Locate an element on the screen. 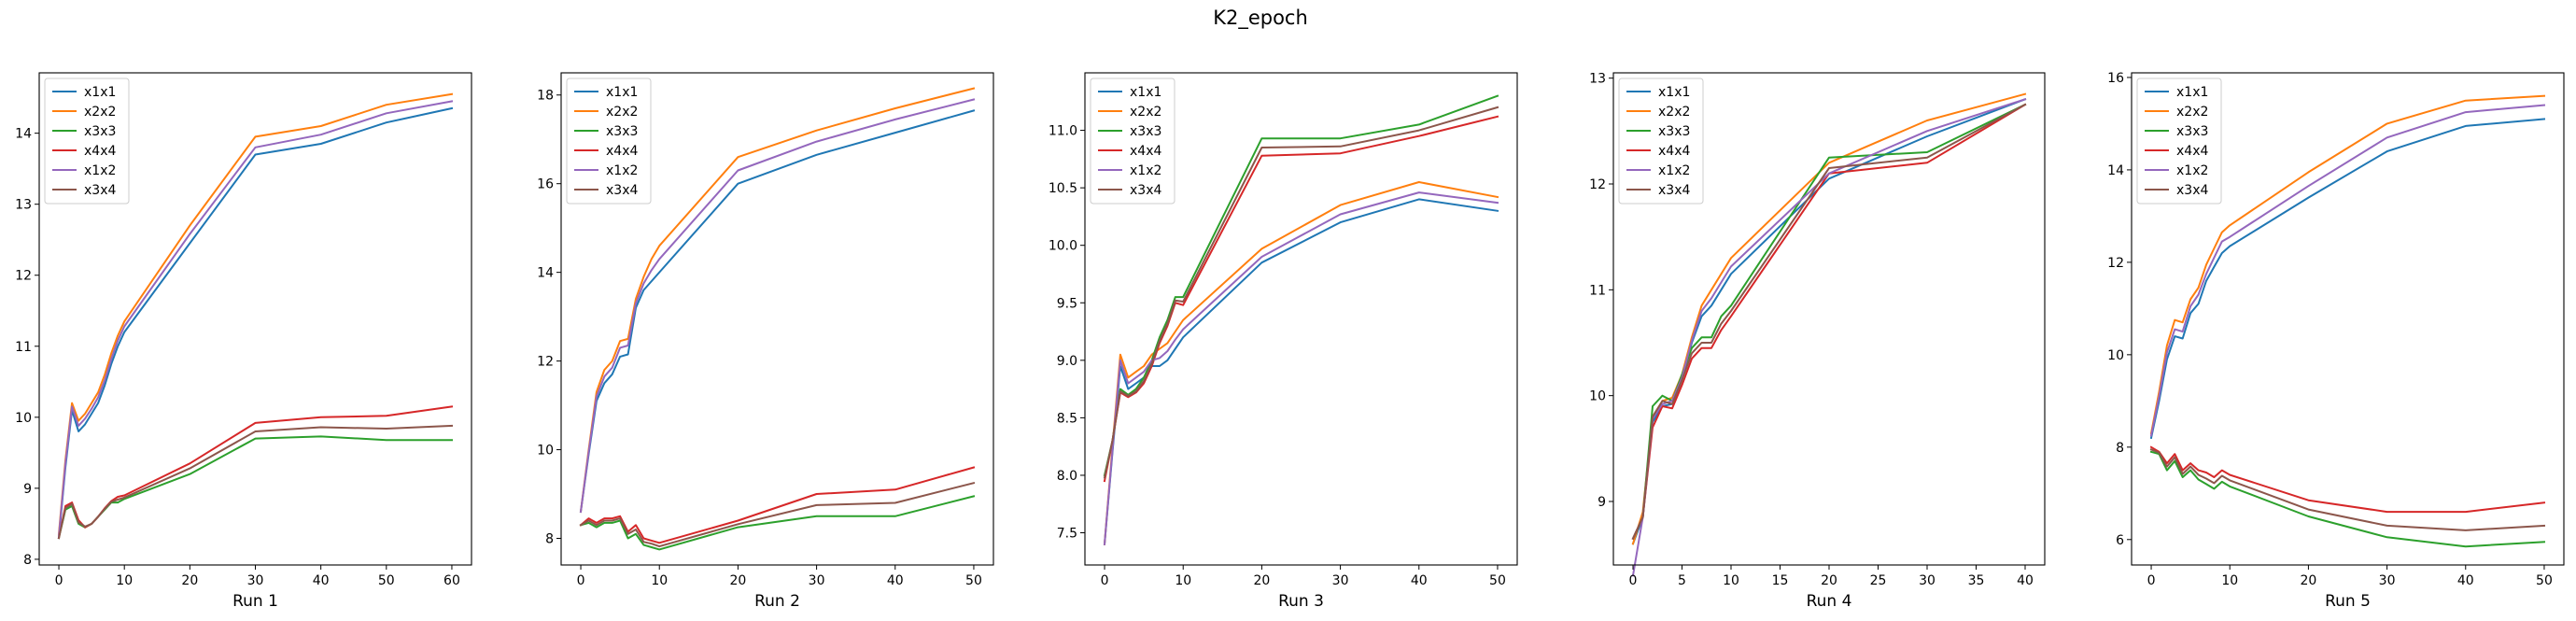  y-tick-label: 18 is located at coordinates (545, 97).